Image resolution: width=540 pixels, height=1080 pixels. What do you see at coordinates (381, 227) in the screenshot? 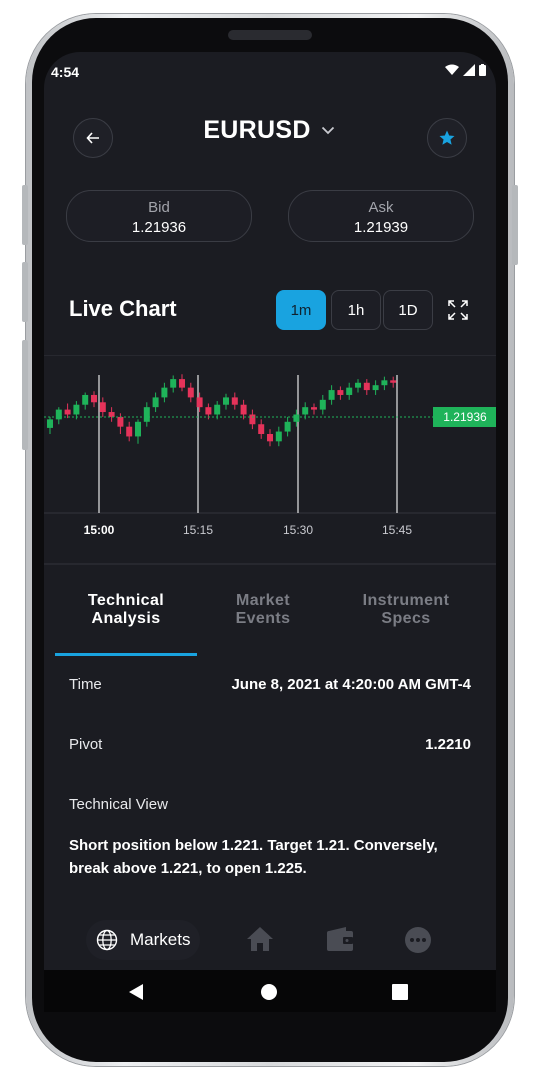
I see `ask-value: 1.21939` at bounding box center [381, 227].